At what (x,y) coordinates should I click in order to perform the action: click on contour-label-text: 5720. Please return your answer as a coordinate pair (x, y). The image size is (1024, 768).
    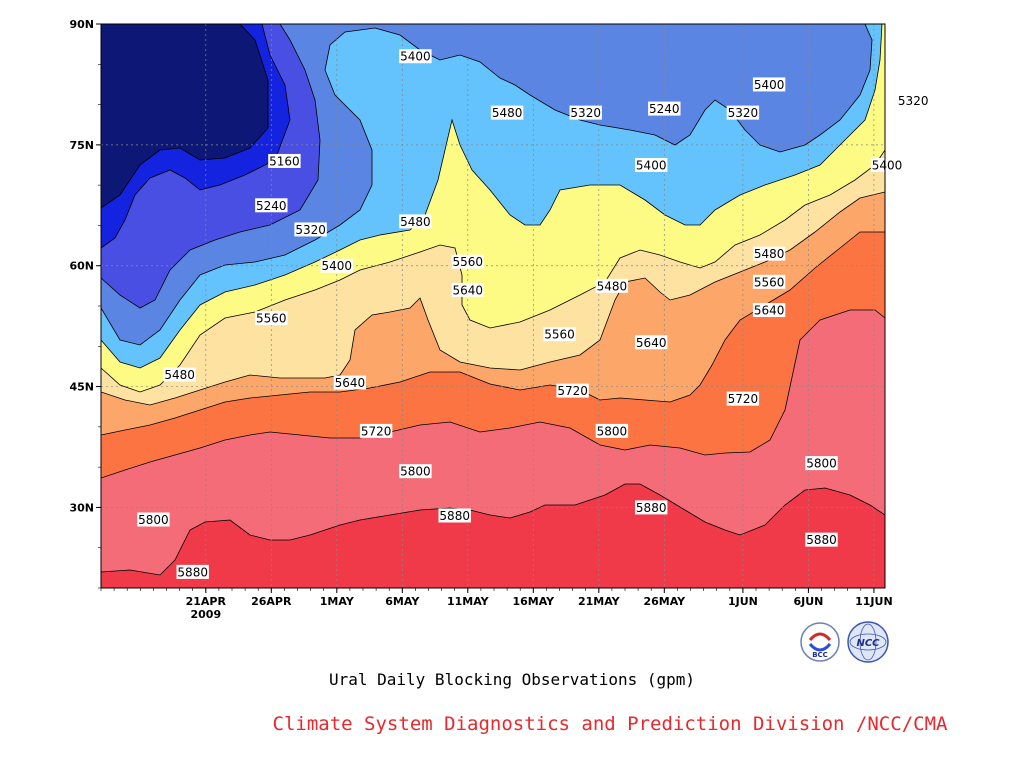
    Looking at the image, I should click on (572, 391).